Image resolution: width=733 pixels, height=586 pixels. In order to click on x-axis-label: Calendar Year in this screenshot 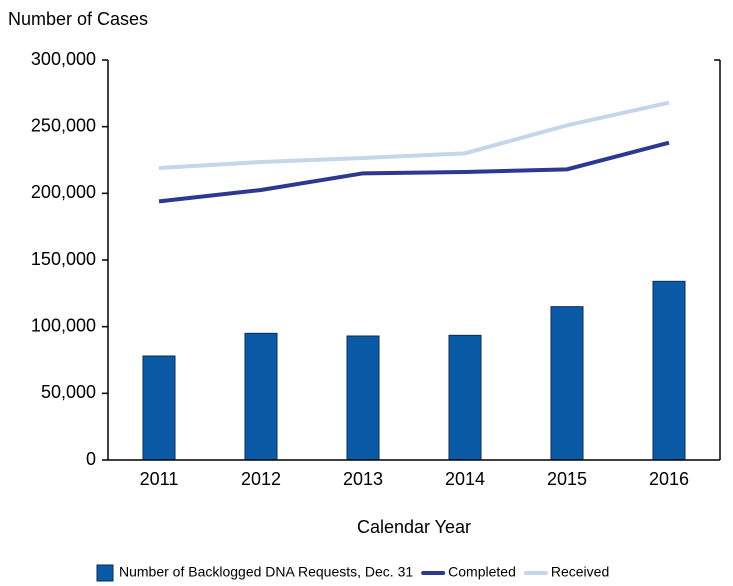, I will do `click(414, 527)`.